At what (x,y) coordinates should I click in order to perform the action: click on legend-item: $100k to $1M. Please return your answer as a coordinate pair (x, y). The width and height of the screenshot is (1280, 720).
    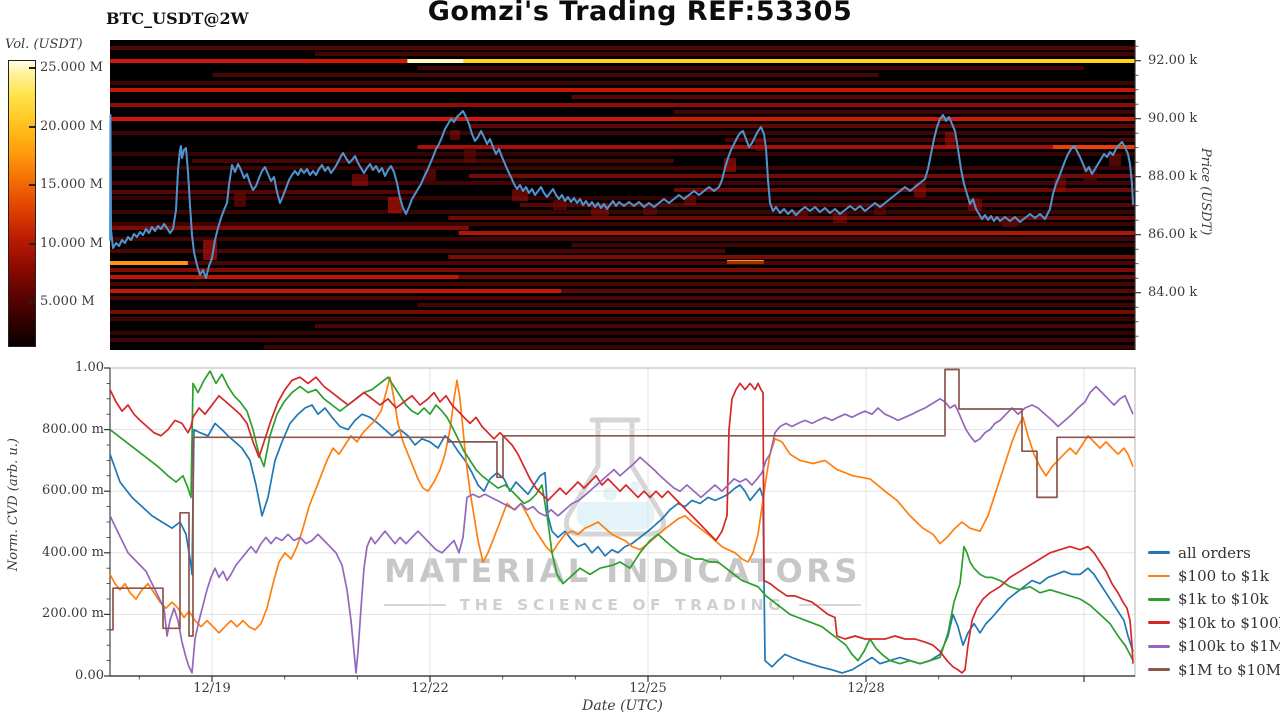
    Looking at the image, I should click on (1214, 646).